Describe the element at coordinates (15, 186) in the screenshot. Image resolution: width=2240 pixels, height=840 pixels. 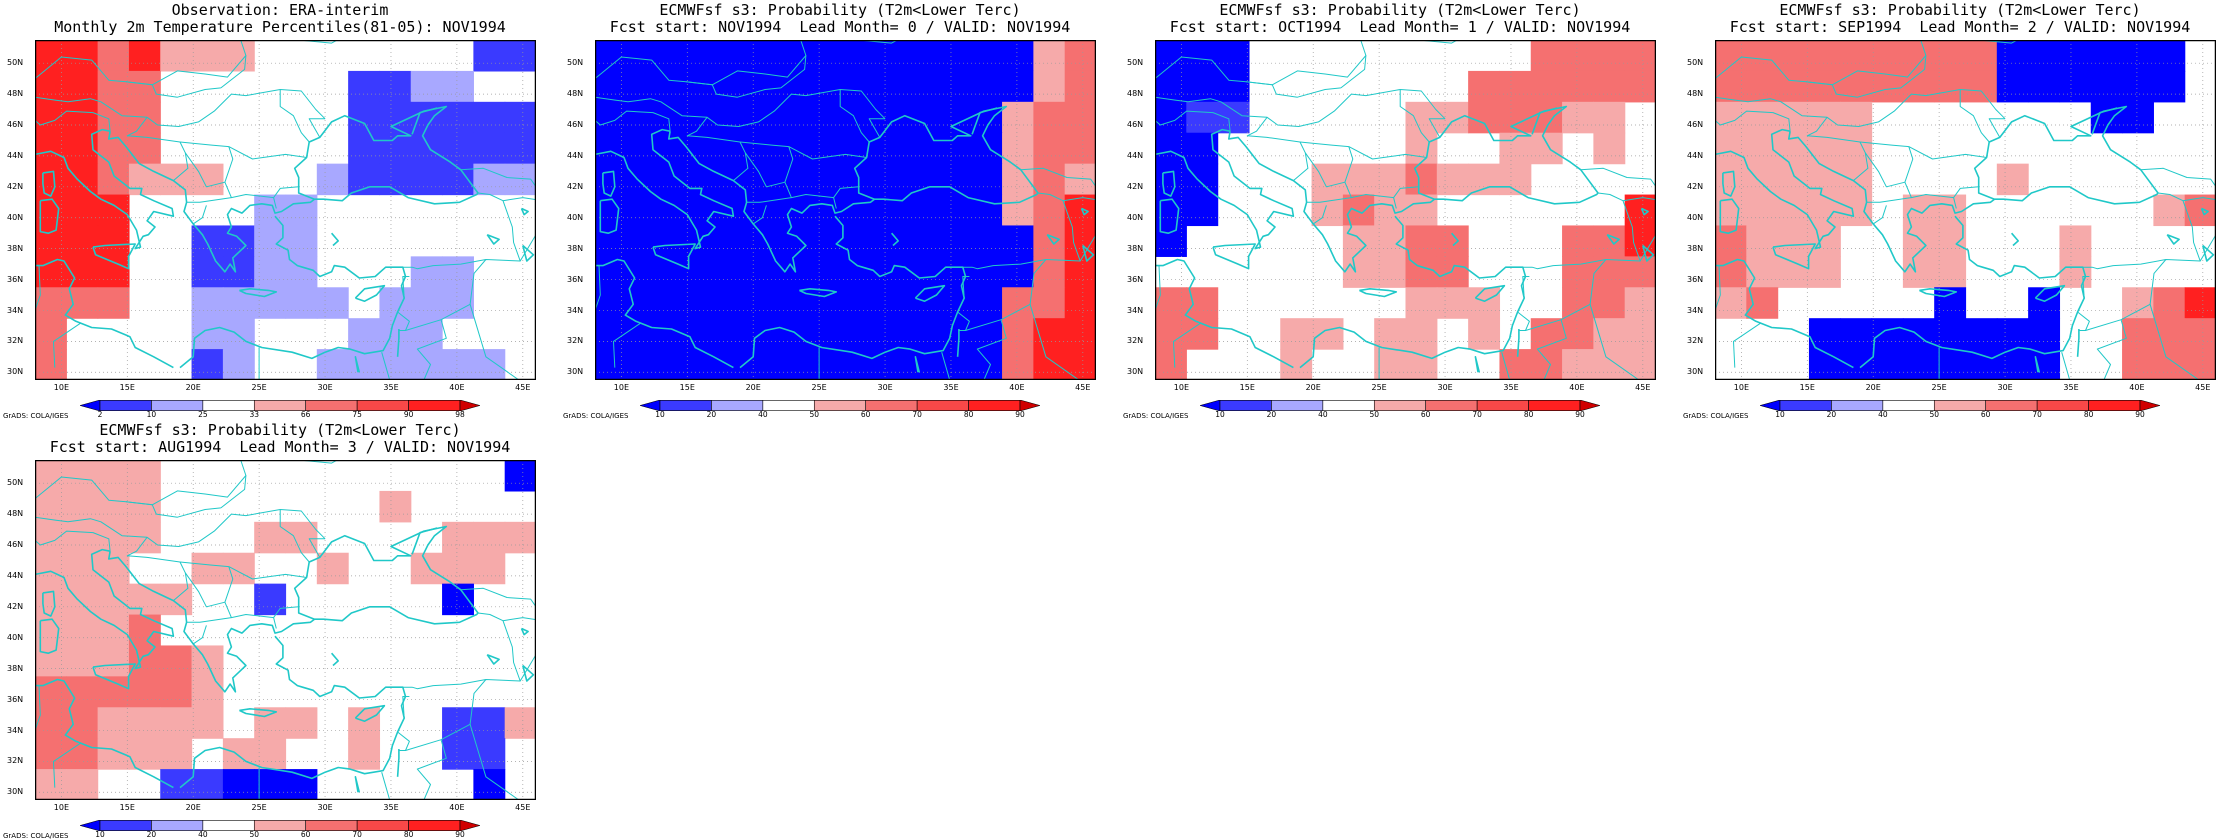
I see `lat-tick-label: 42N` at that location.